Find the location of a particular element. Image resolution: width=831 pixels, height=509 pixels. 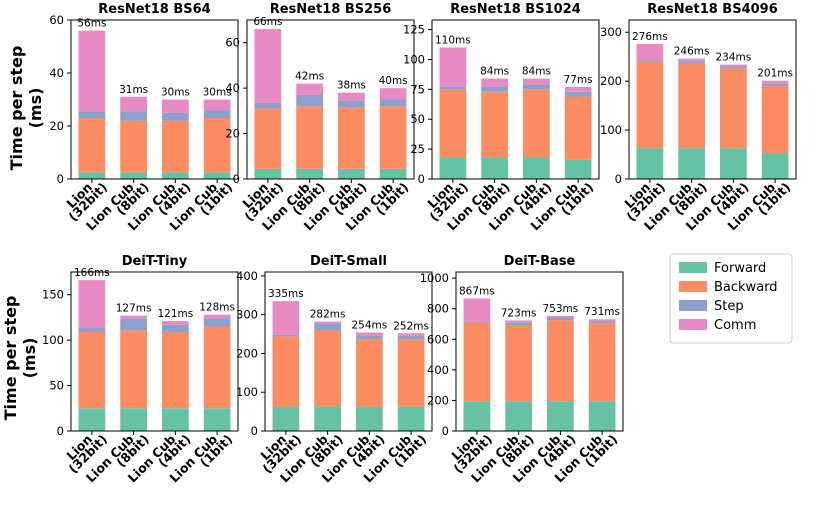

deit-small-ytick-label: 200 is located at coordinates (247, 353).